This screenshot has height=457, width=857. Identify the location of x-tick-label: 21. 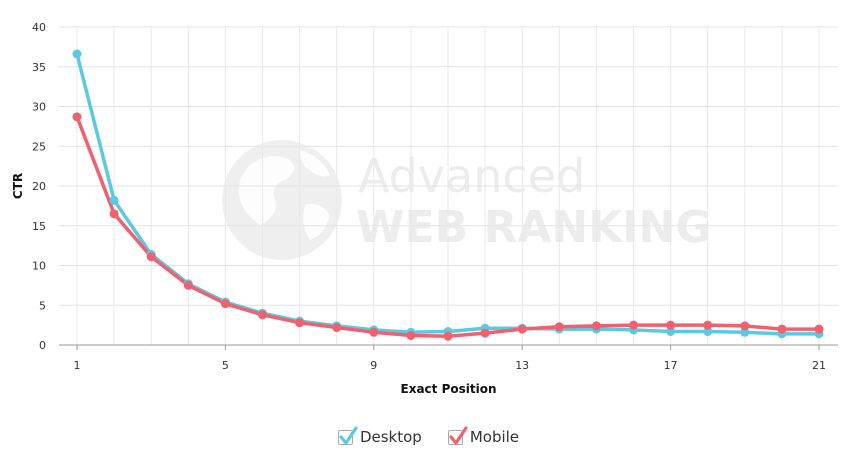
(819, 365).